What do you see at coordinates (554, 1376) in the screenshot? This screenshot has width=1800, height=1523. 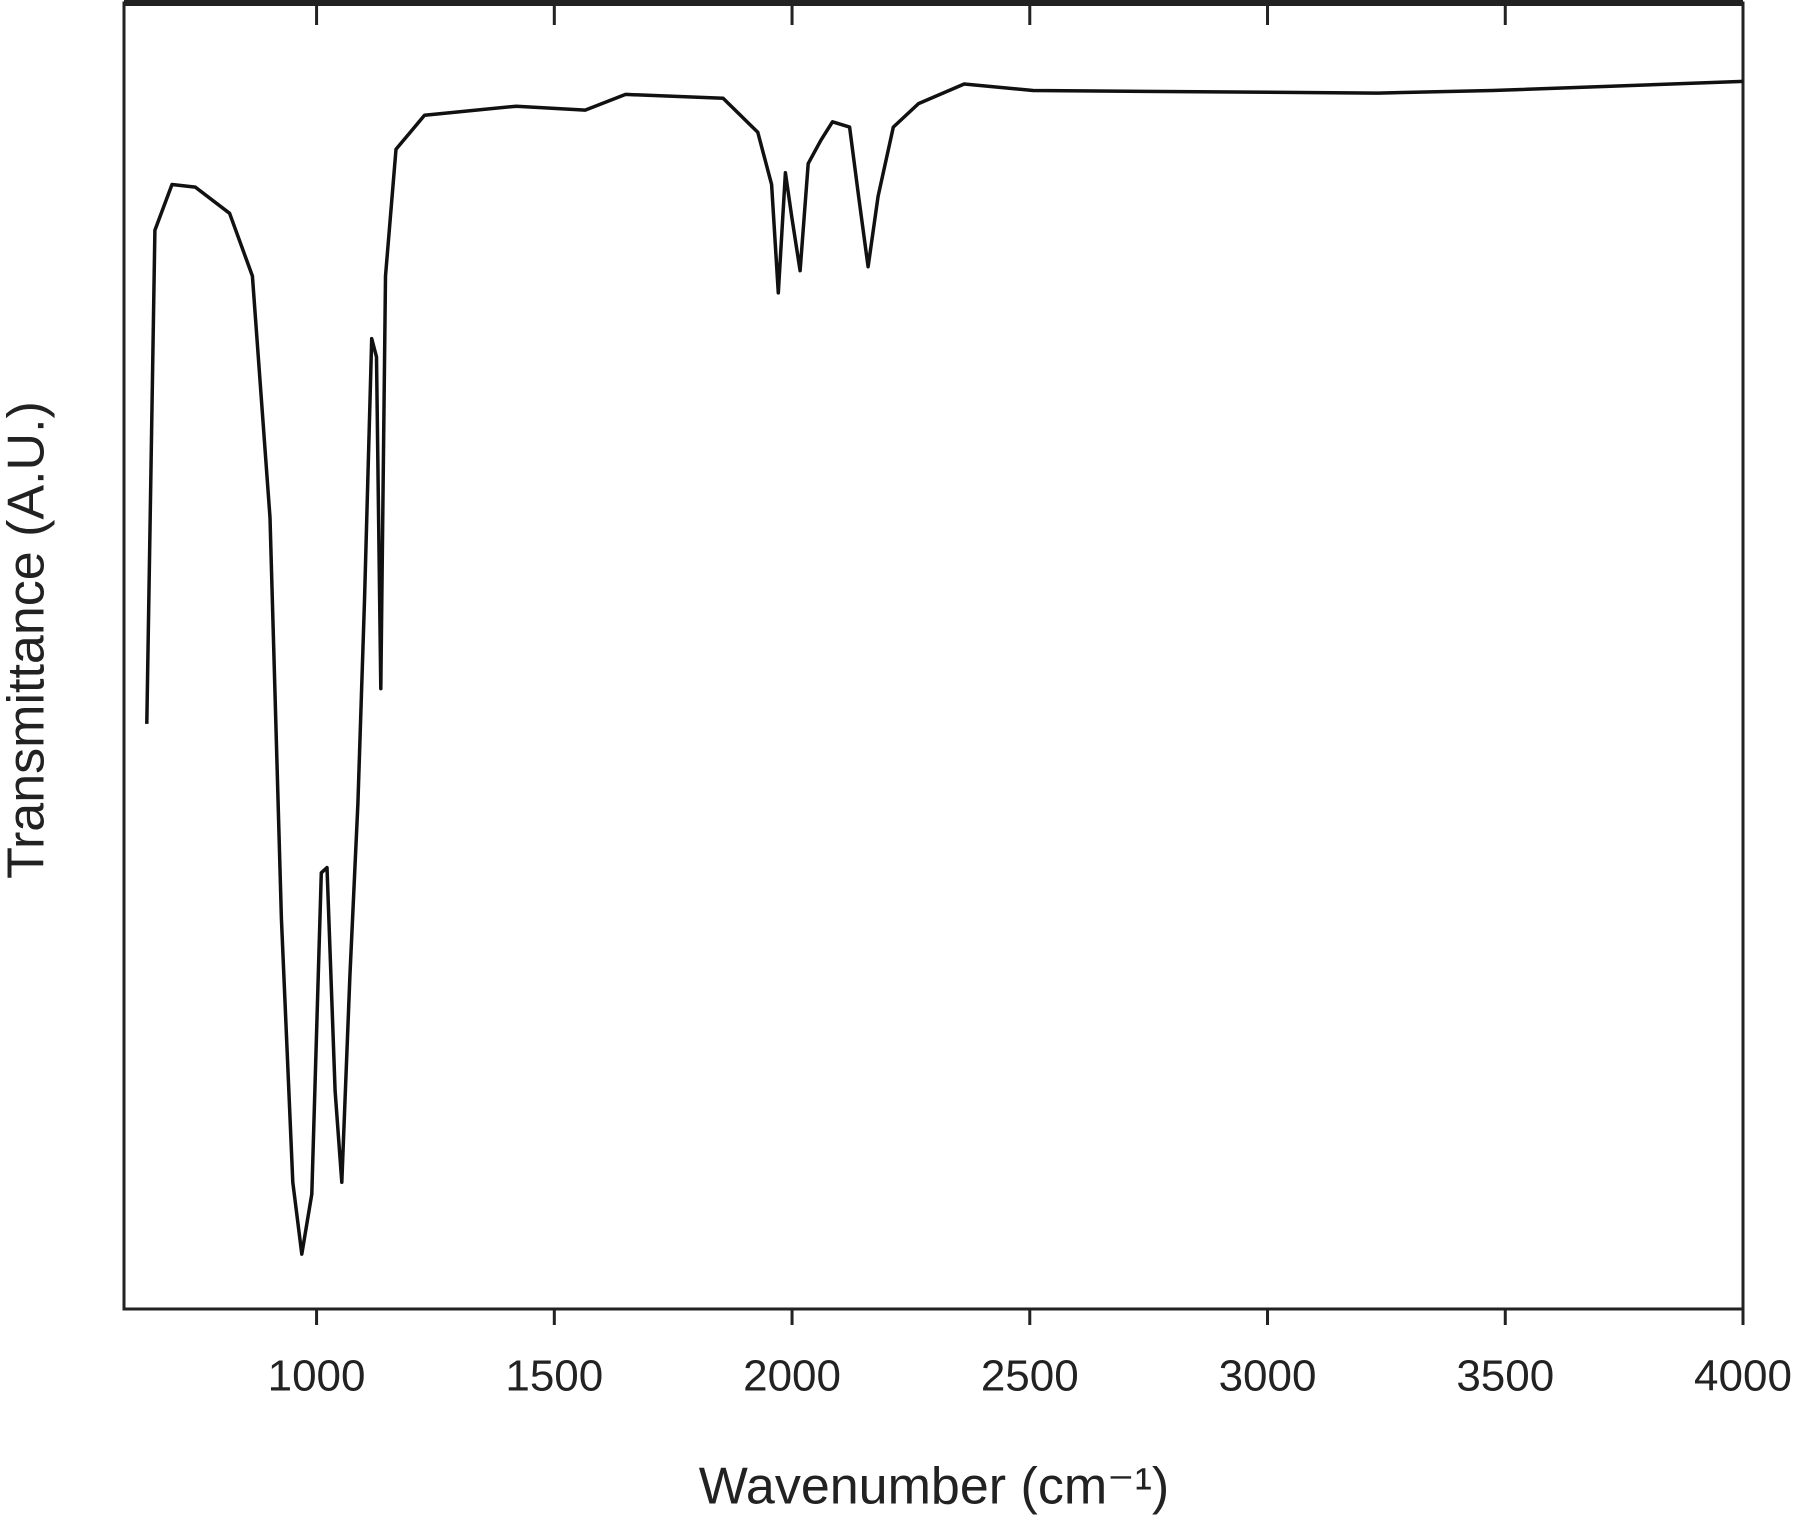 I see `x-tick-label: 1500` at bounding box center [554, 1376].